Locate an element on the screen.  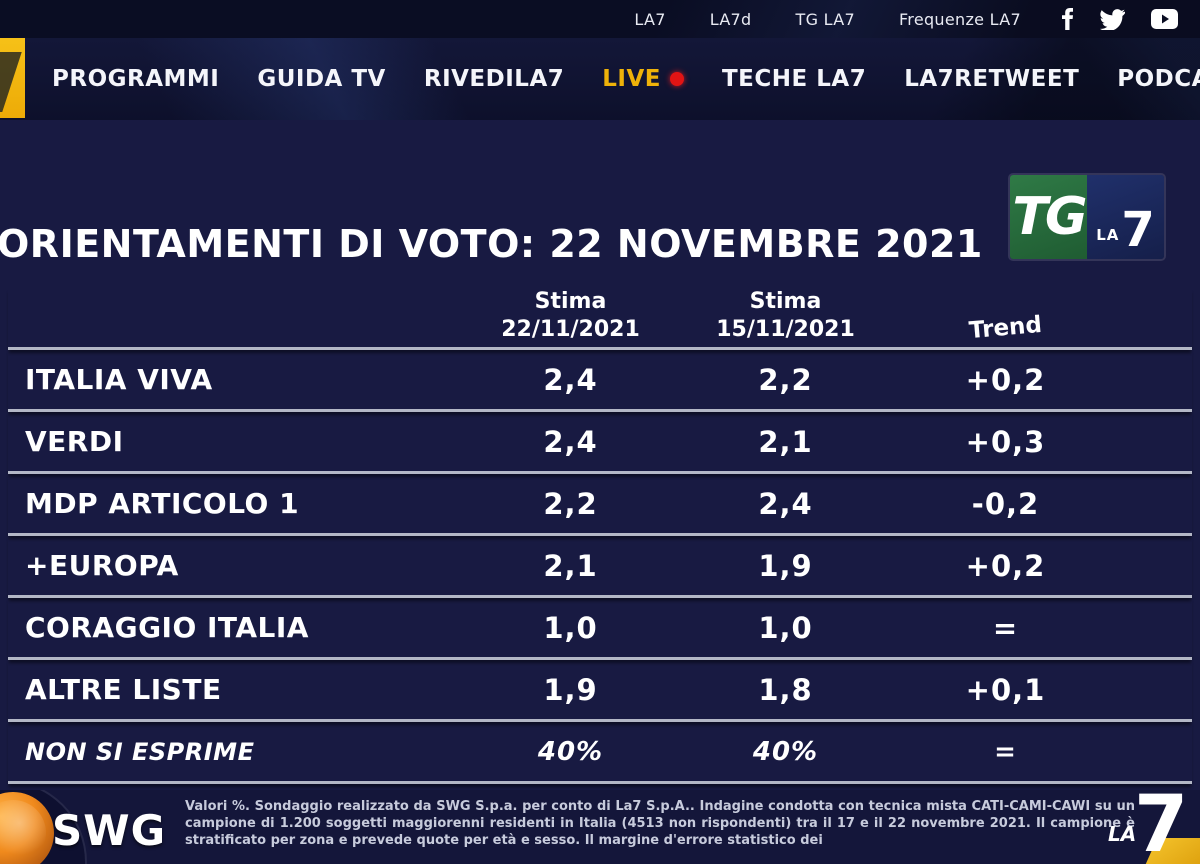
topbar-link-la7d: LA7d is located at coordinates (730, 19).